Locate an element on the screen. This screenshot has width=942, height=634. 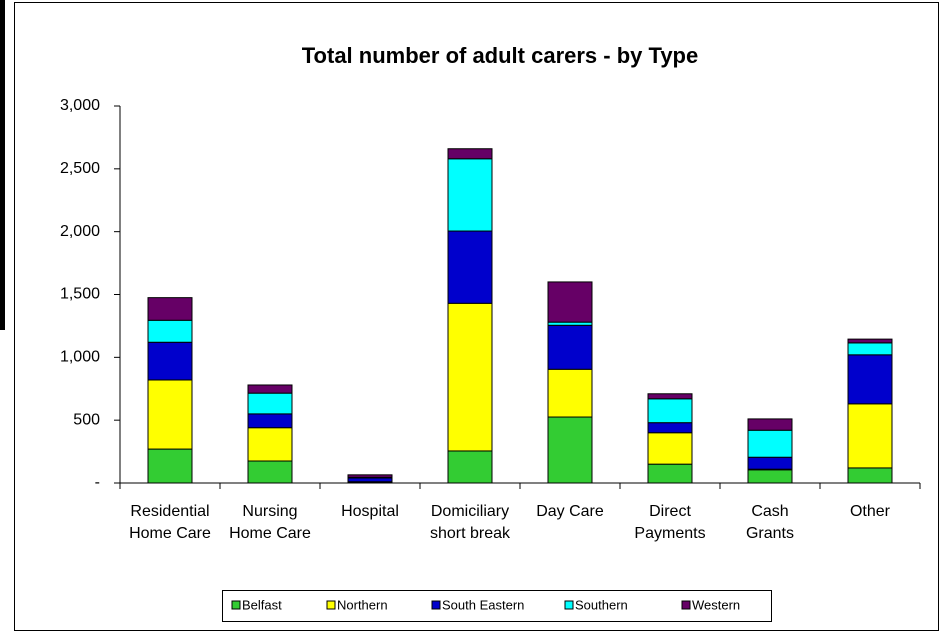
y-tick-label: 1,500 is located at coordinates (80, 294).